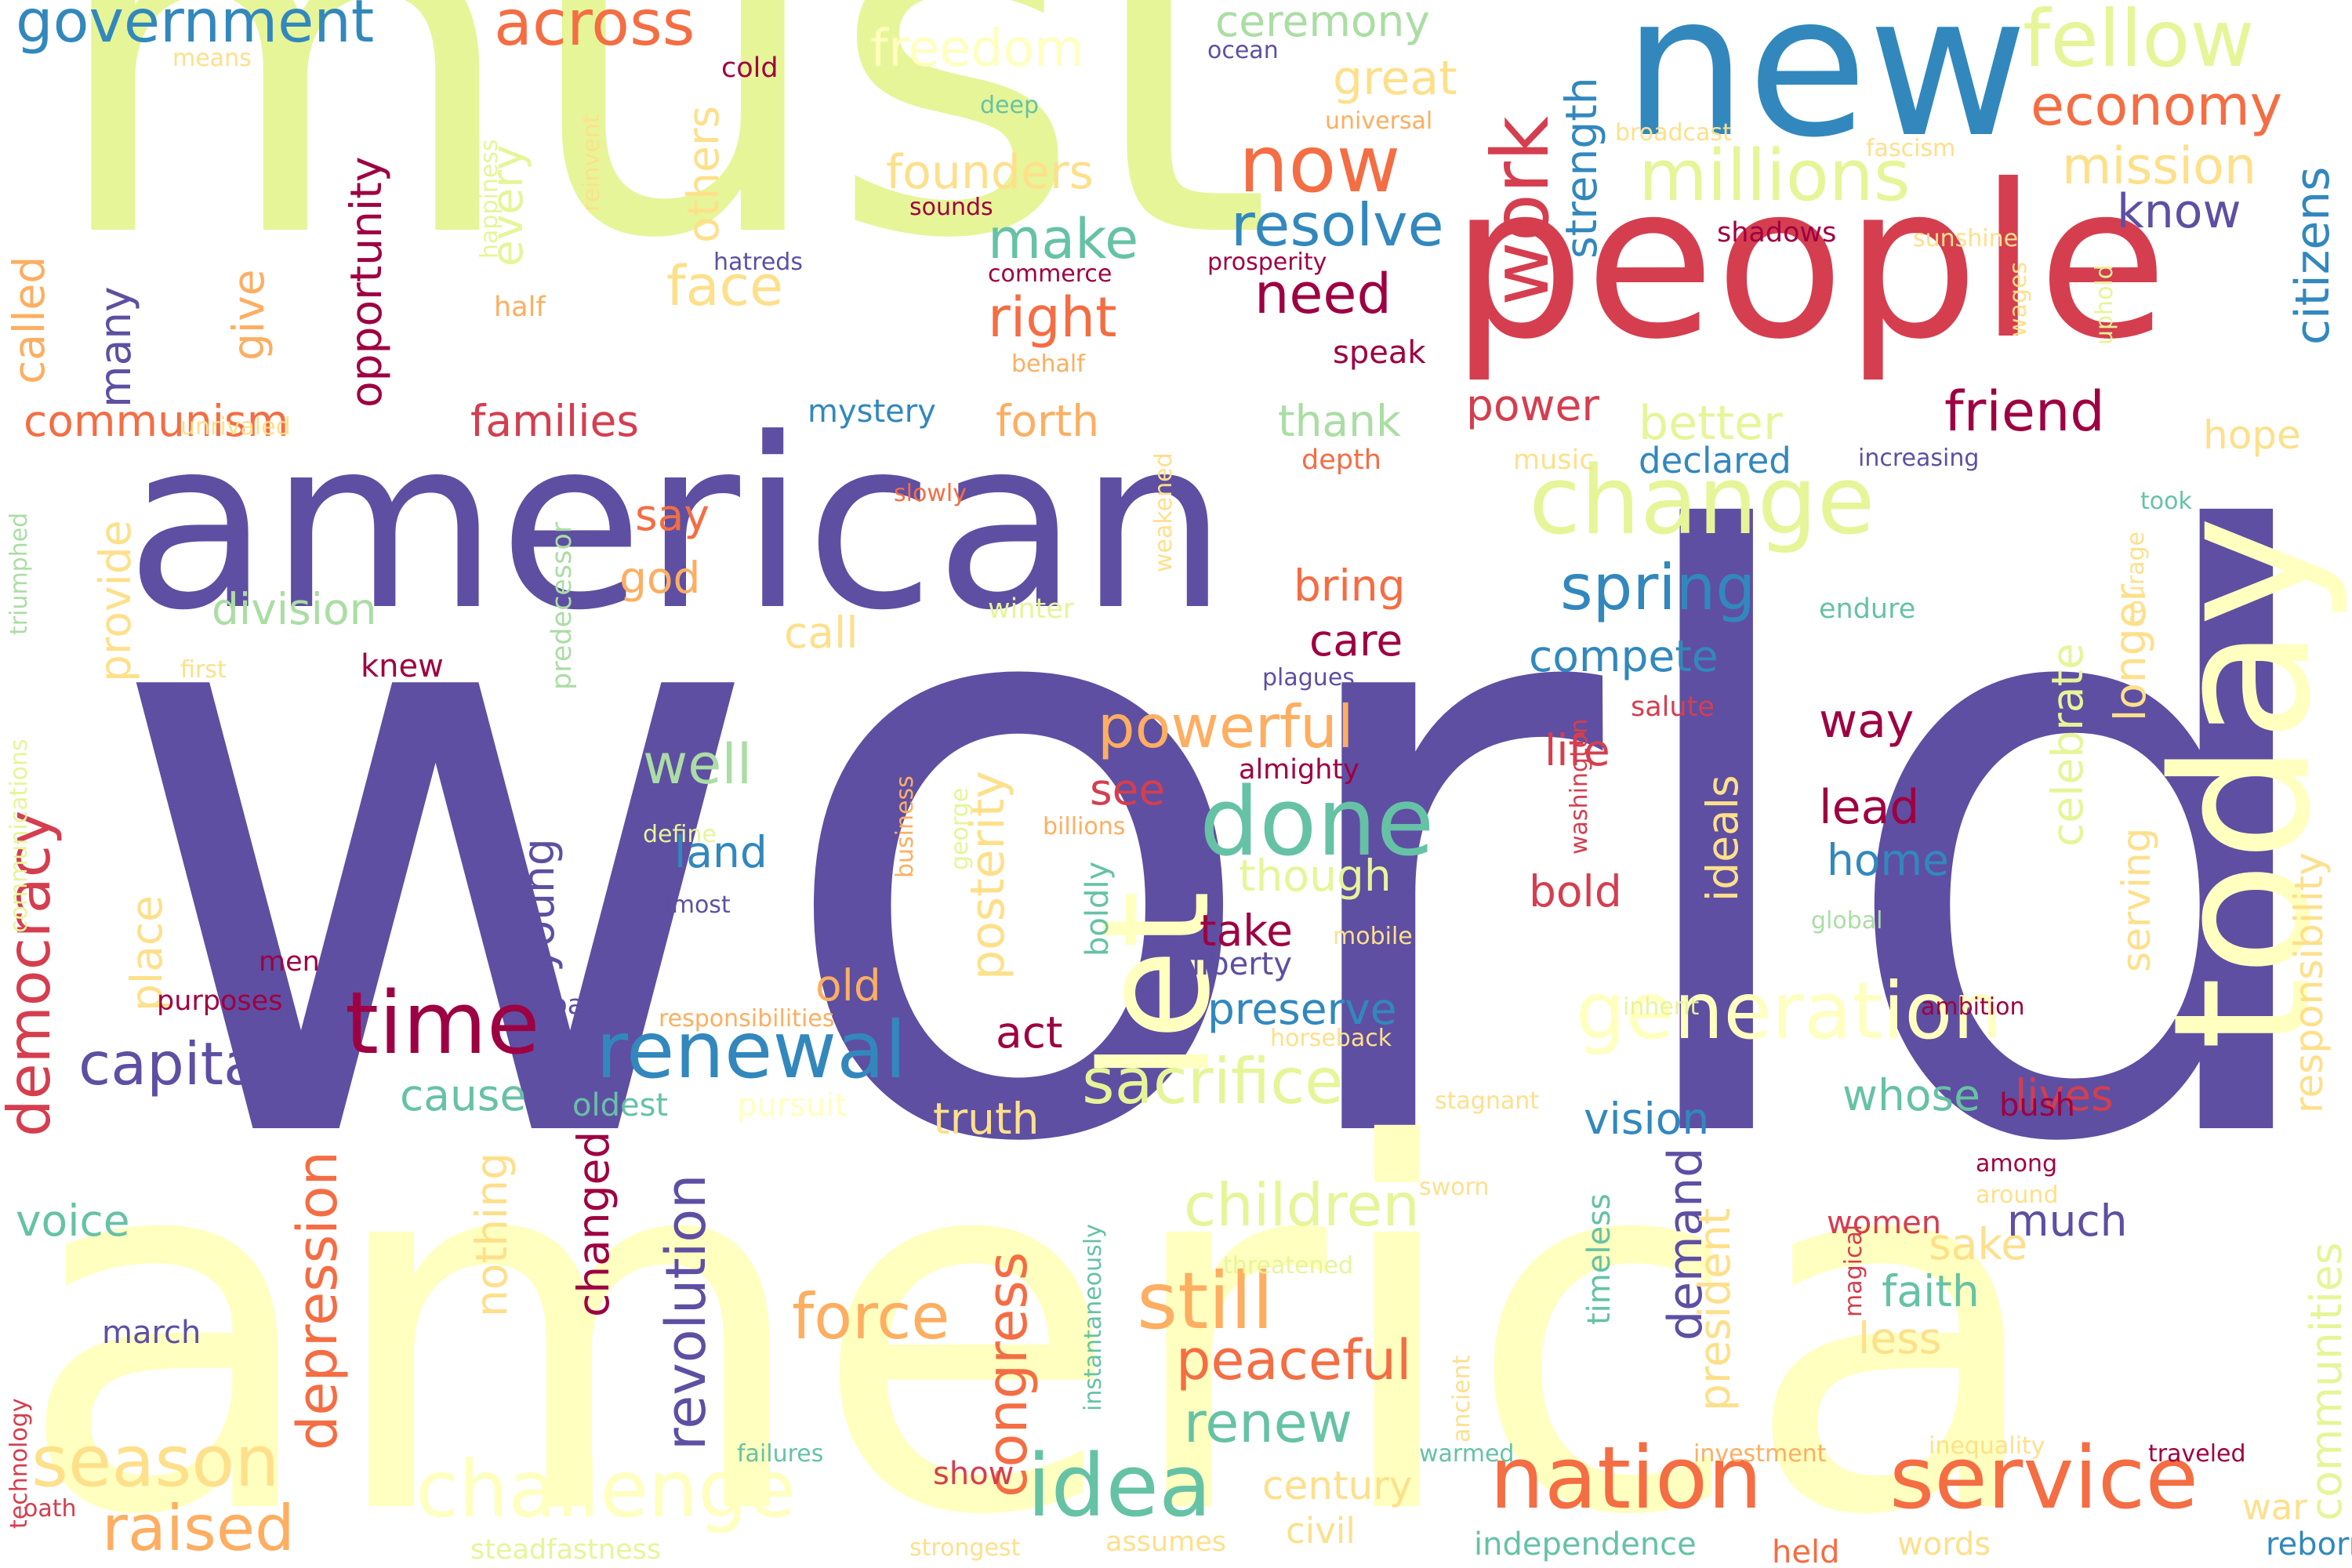 This screenshot has height=1568, width=2352. What do you see at coordinates (1337, 1485) in the screenshot?
I see `cloud-word-century: century` at bounding box center [1337, 1485].